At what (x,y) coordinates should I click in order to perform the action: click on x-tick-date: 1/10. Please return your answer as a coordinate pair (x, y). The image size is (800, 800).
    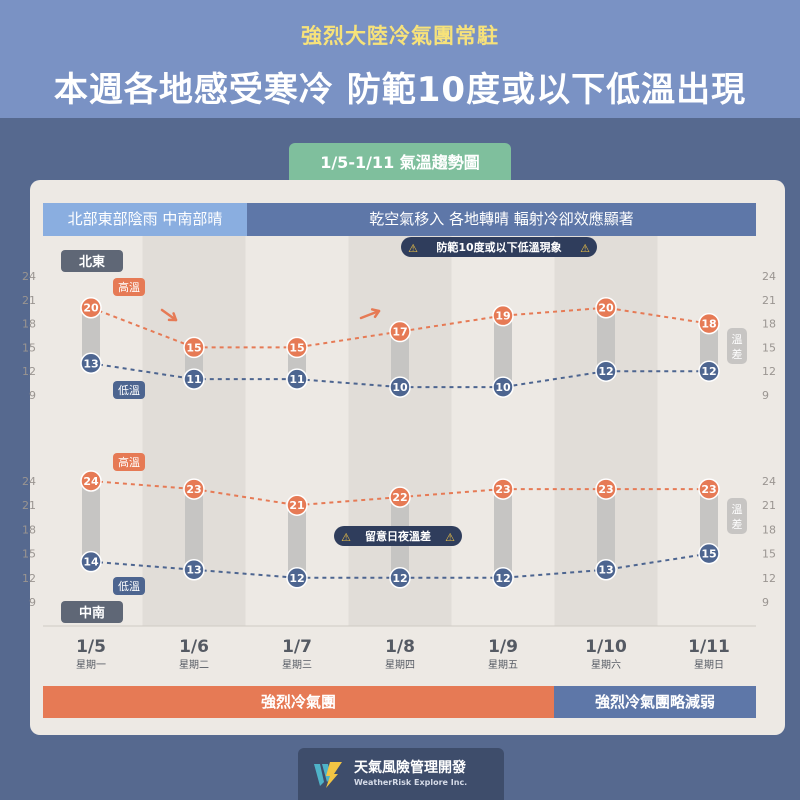
    Looking at the image, I should click on (606, 647).